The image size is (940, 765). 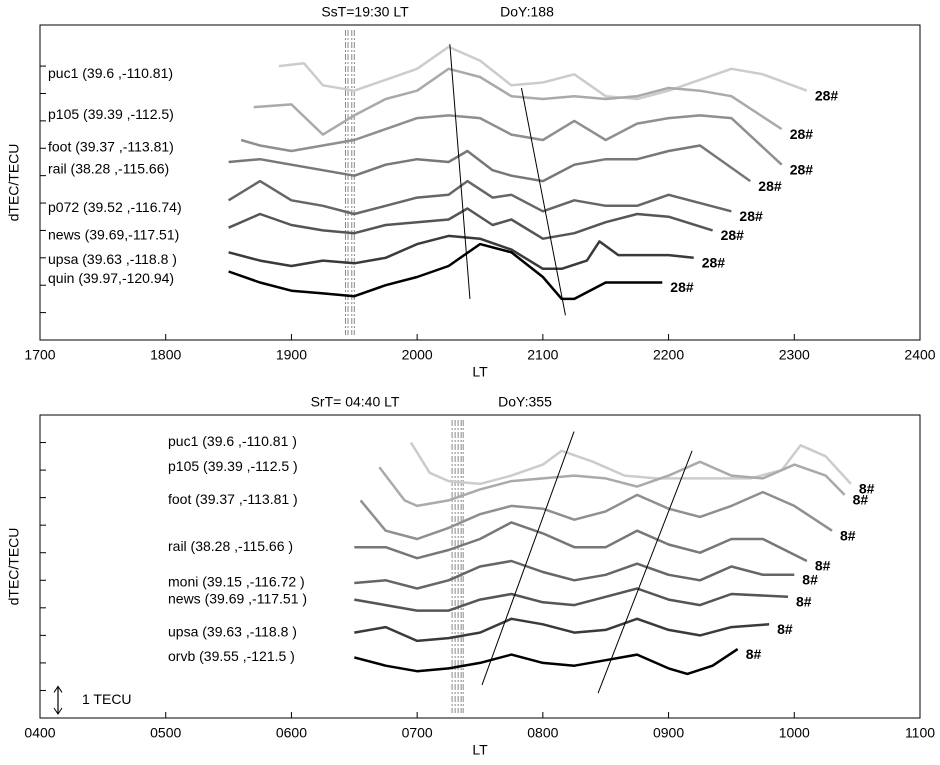 What do you see at coordinates (919, 355) in the screenshot?
I see `x-tick-label: 2400` at bounding box center [919, 355].